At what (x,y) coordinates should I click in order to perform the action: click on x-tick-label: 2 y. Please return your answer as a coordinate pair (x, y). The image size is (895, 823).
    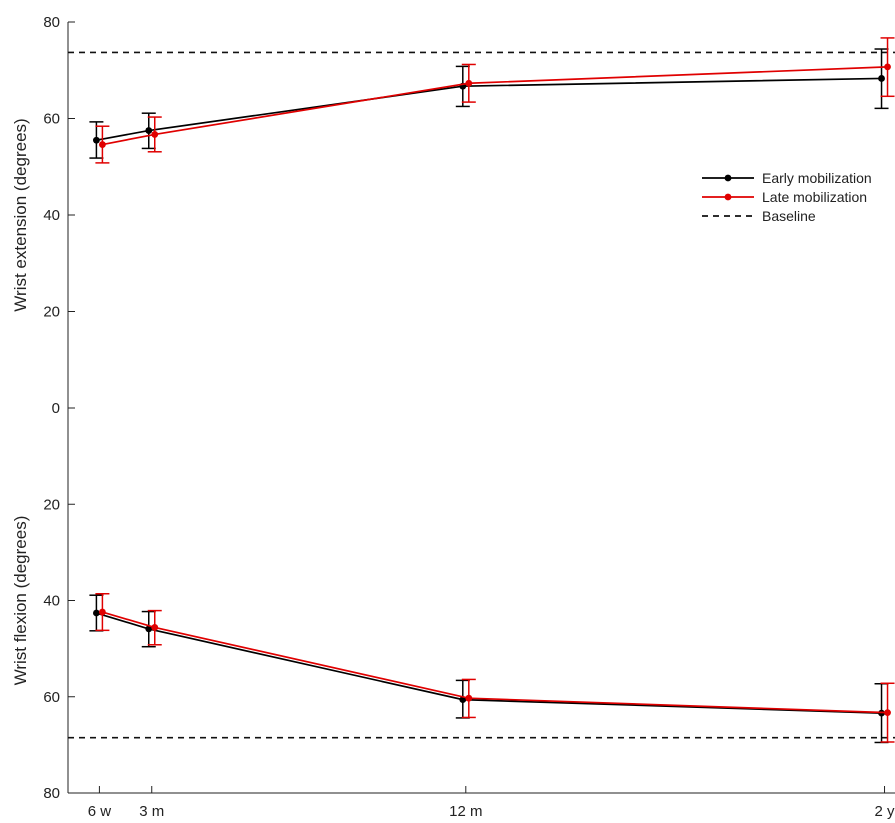
    Looking at the image, I should click on (885, 811).